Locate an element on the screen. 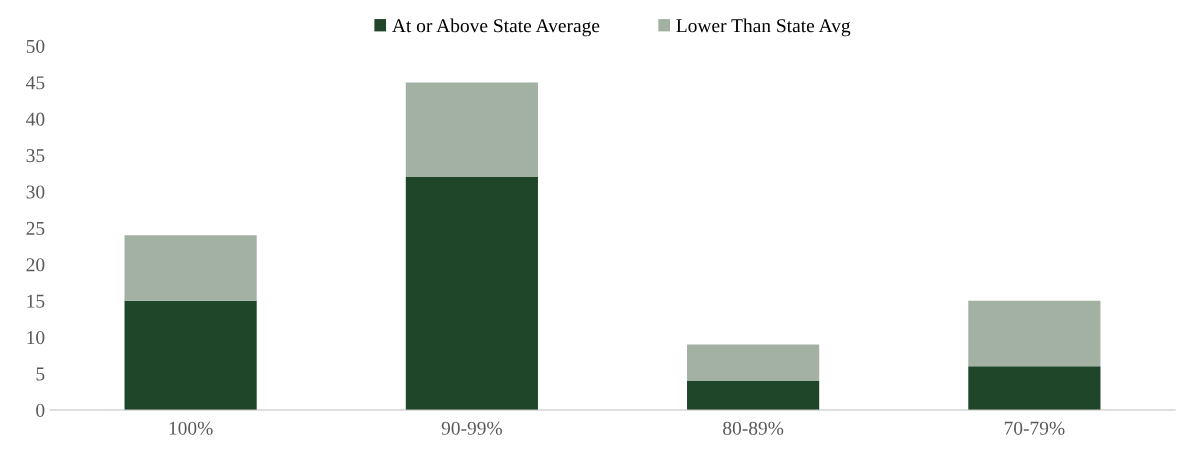 The height and width of the screenshot is (449, 1199). y-tick-label: 0 is located at coordinates (40, 410).